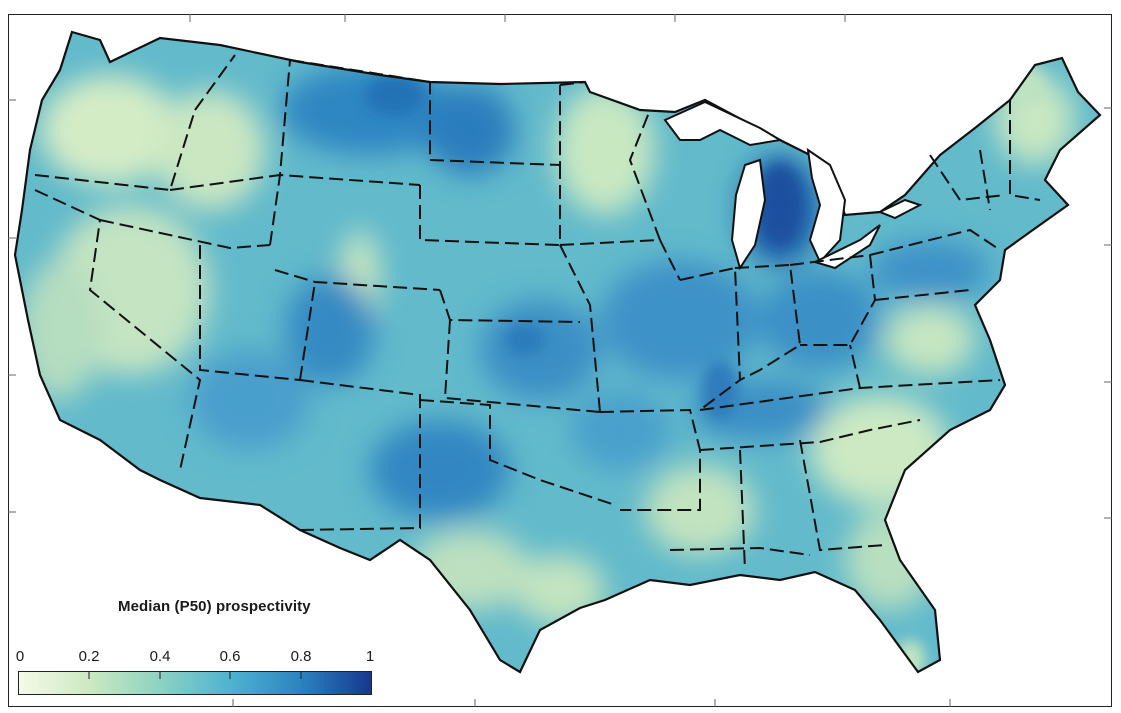  Describe the element at coordinates (89, 656) in the screenshot. I see `legend-tick-label: 0.2` at that location.